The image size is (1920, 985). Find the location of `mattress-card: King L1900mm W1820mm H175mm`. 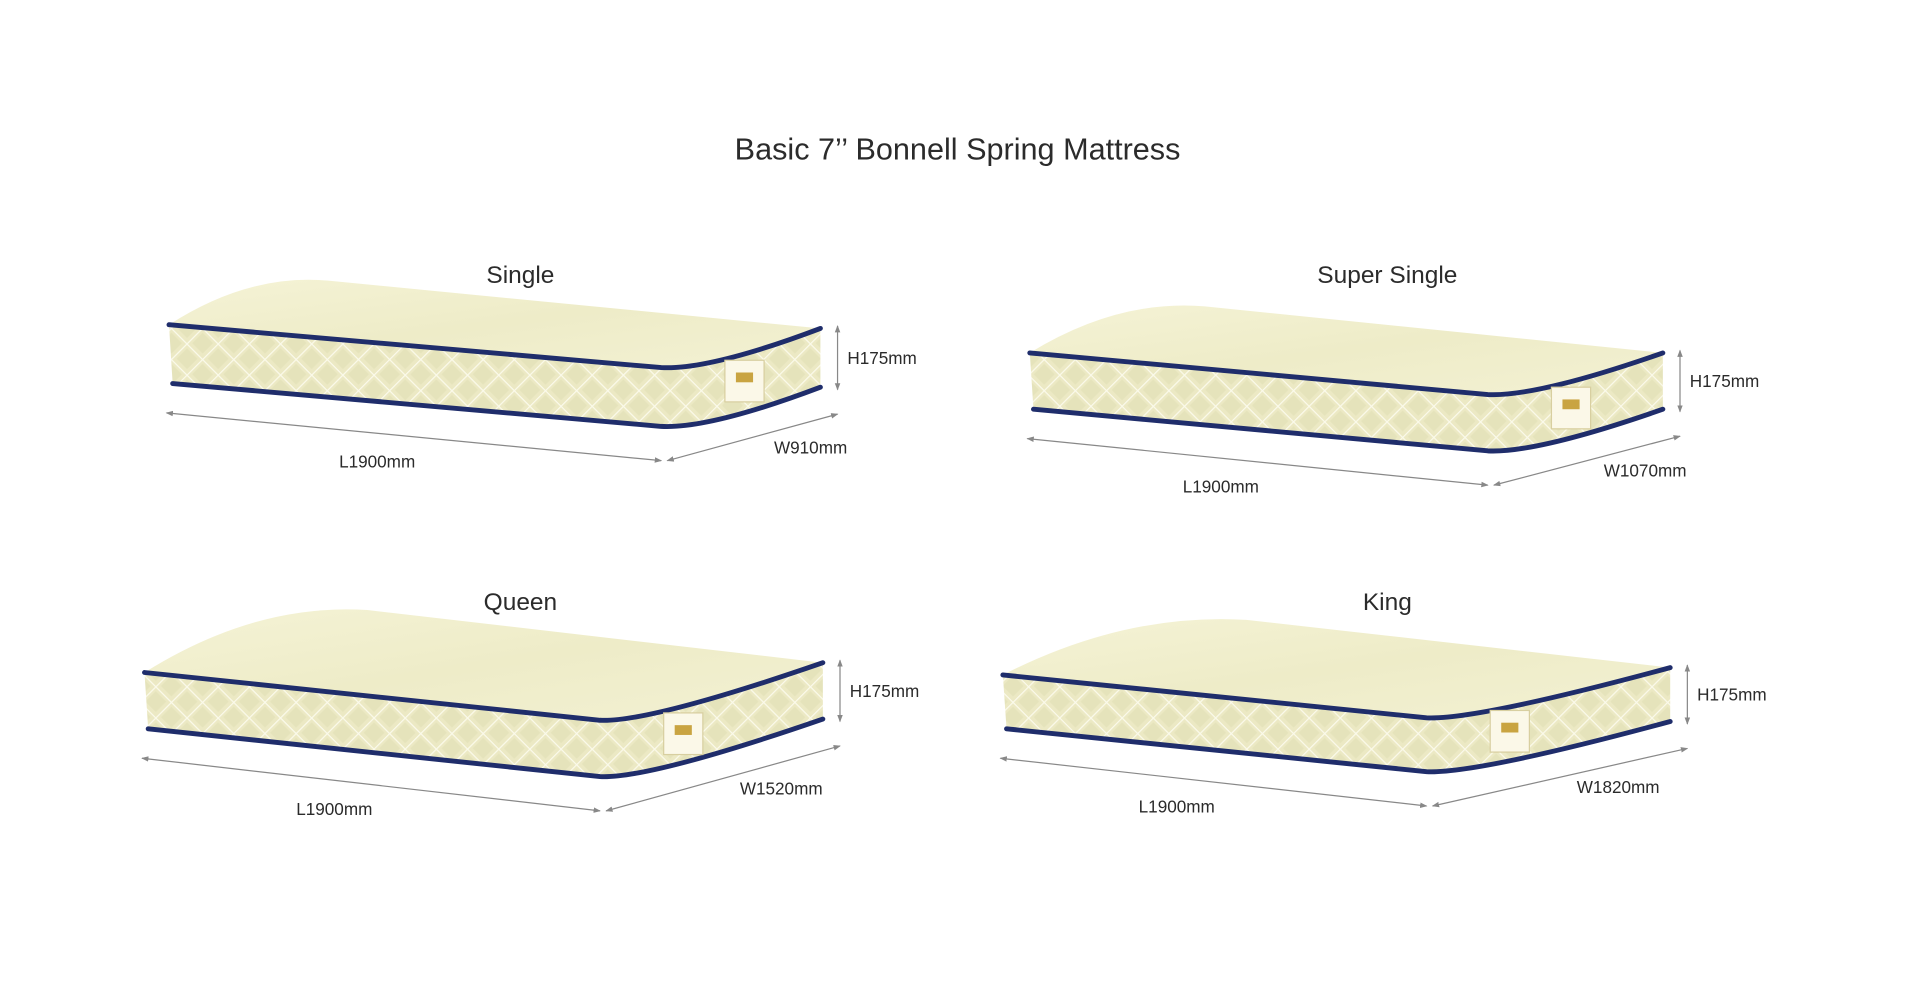

mattress-card: King L1900mm W1820mm H175mm is located at coordinates (1383, 703).